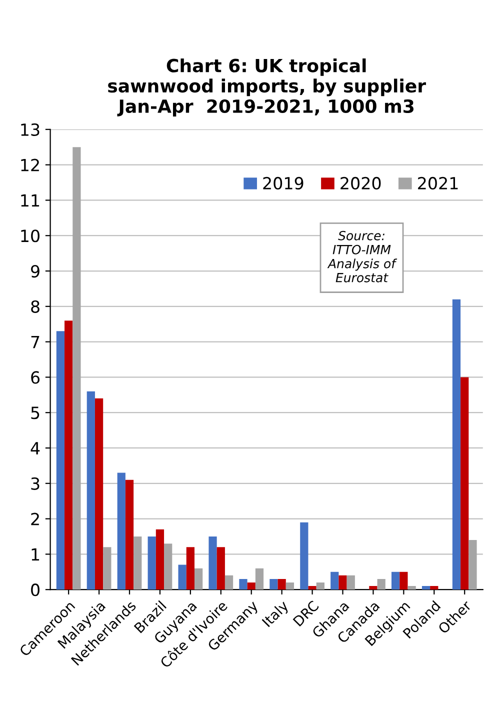  Describe the element at coordinates (360, 183) in the screenshot. I see `legend-label: 2020` at that location.